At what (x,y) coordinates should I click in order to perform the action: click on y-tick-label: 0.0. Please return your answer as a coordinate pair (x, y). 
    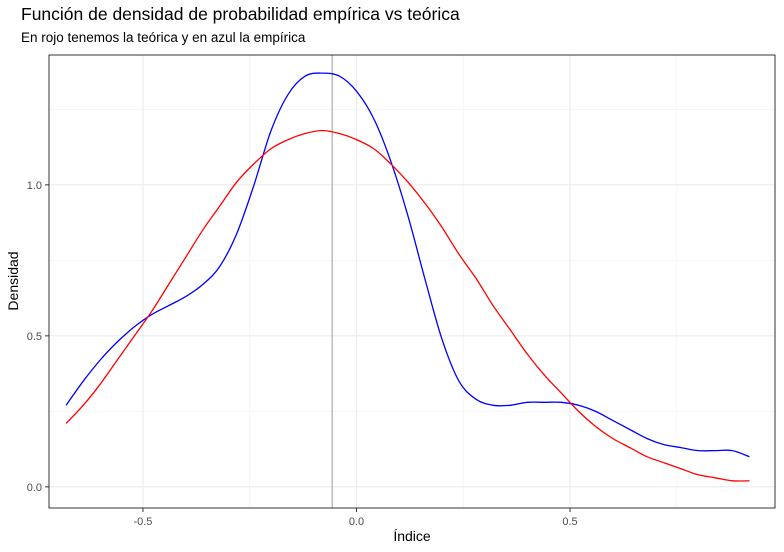
    Looking at the image, I should click on (34, 488).